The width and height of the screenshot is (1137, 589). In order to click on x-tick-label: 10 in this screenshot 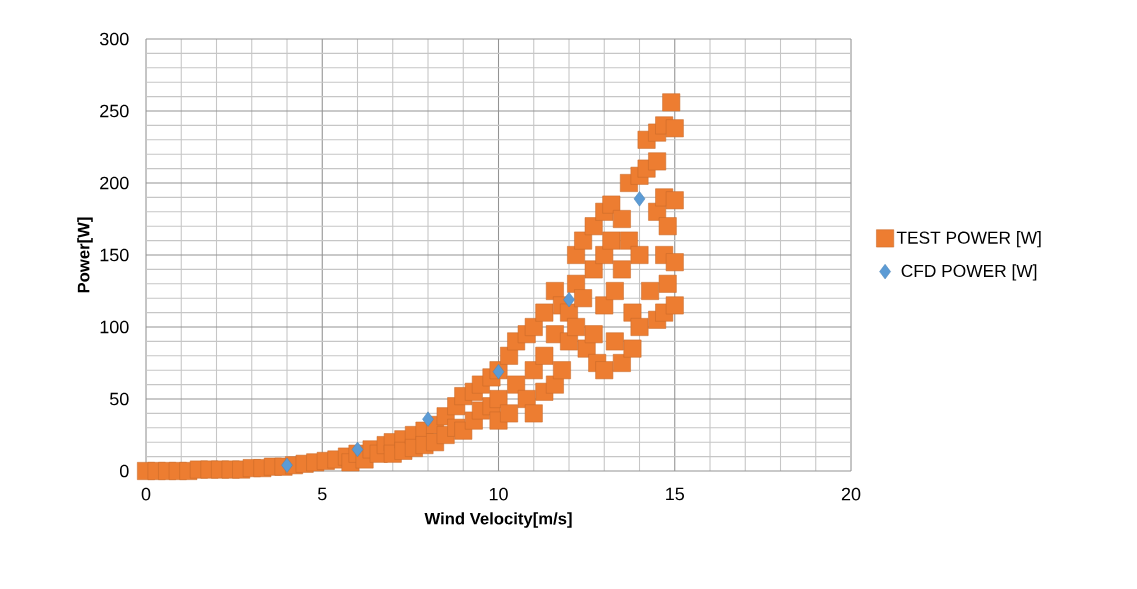, I will do `click(498, 494)`.